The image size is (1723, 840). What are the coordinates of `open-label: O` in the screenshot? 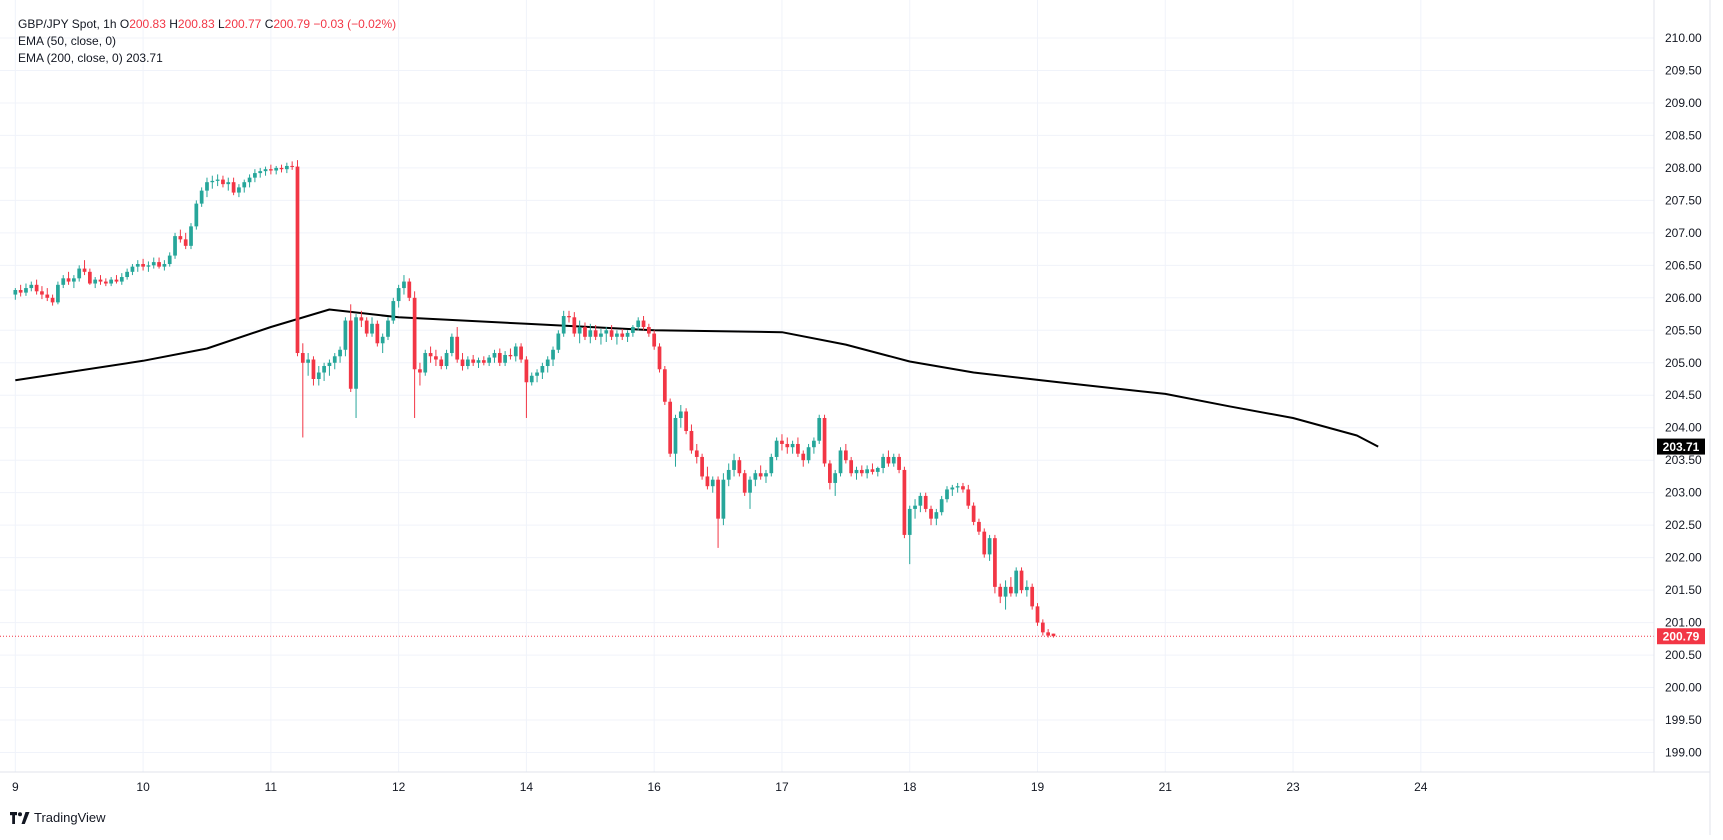 It's located at (124, 24).